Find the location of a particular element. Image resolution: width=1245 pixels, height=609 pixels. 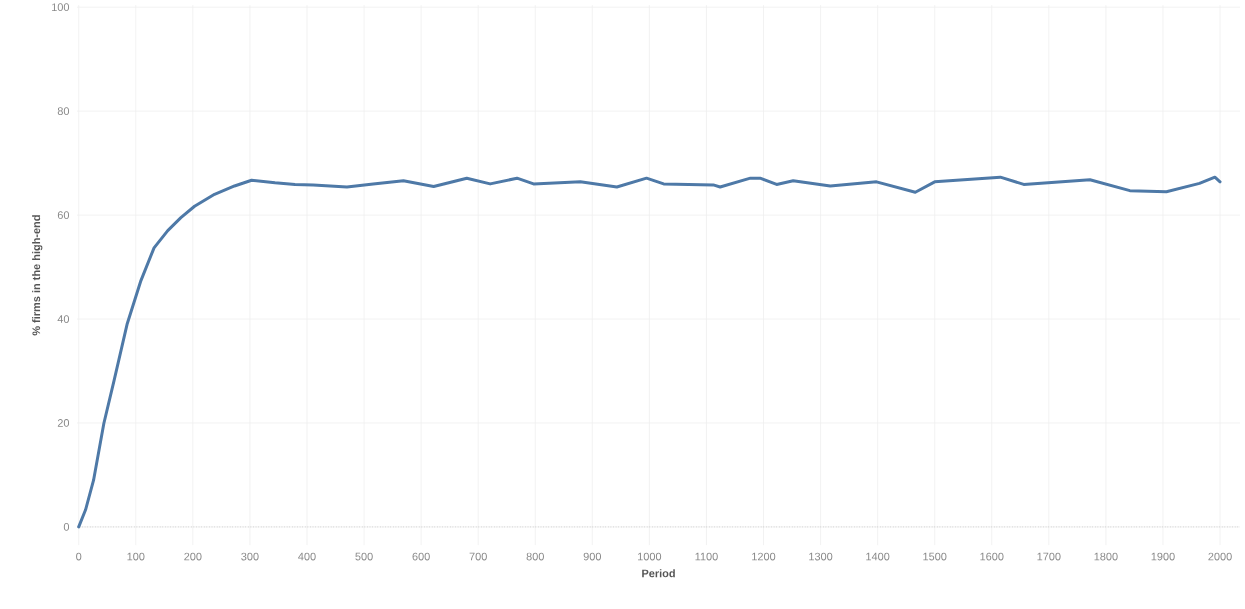

y-tick-label: 60 is located at coordinates (63, 215).